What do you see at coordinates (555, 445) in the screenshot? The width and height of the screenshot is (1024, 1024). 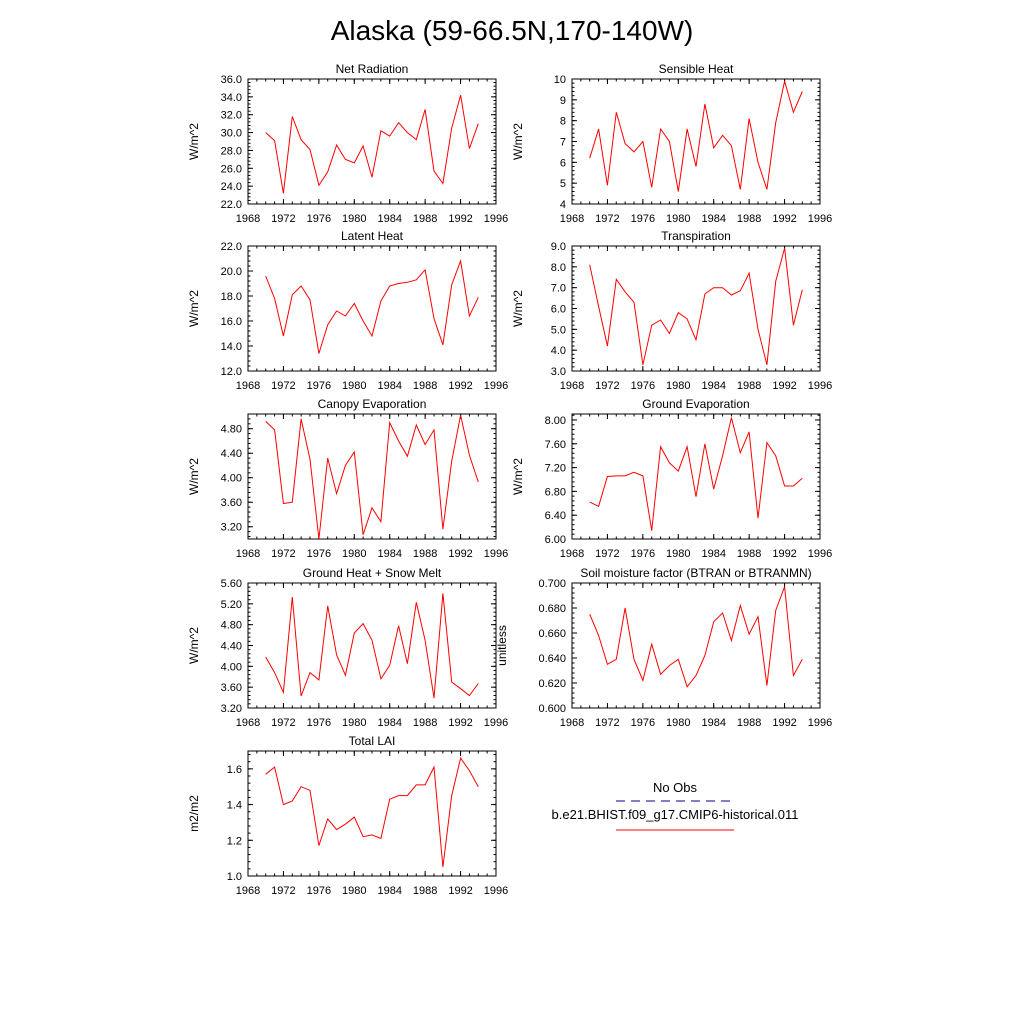 I see `y-tick-label: 7.60` at bounding box center [555, 445].